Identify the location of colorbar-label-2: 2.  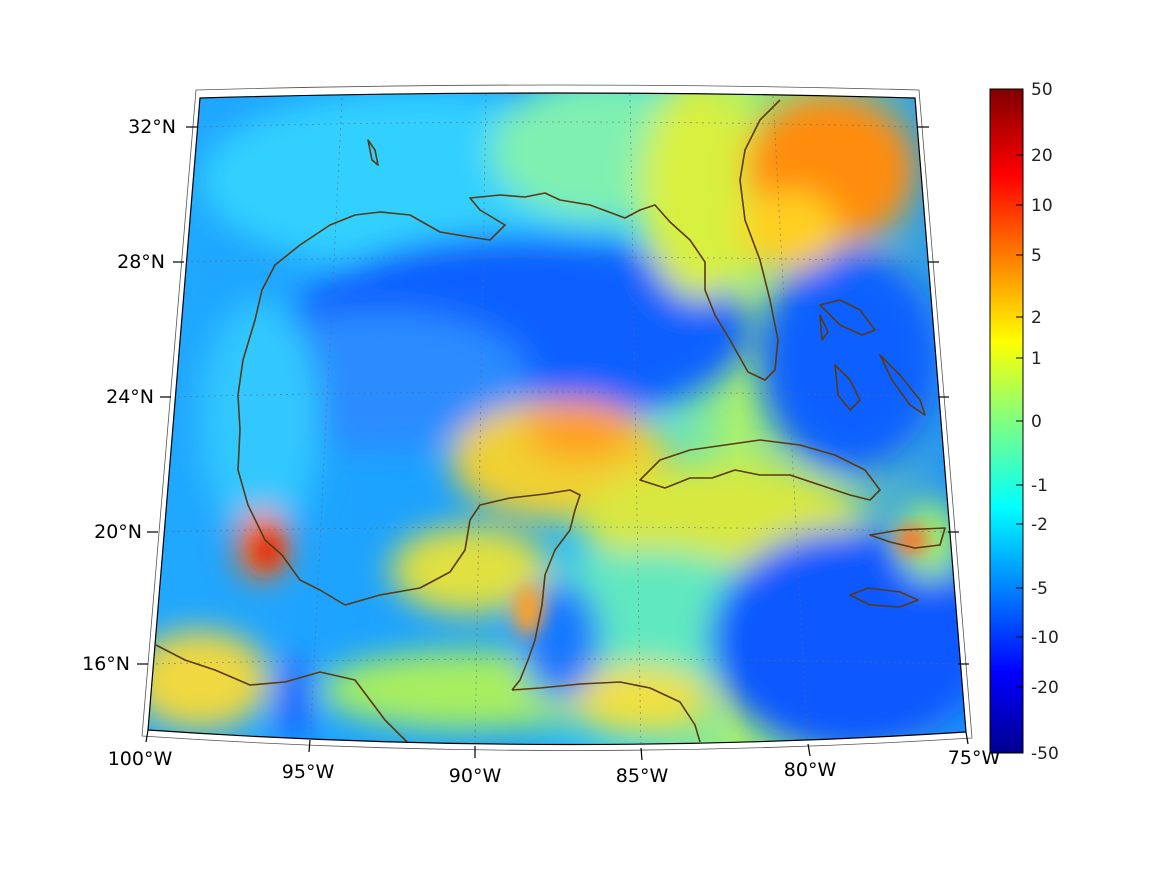
(1036, 318).